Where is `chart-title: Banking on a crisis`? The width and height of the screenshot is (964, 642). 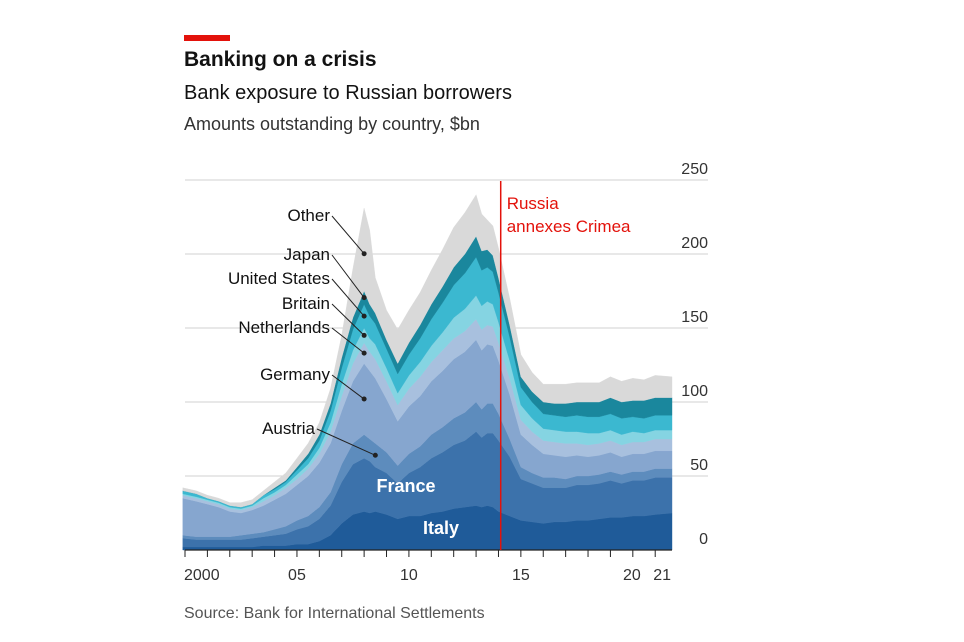 chart-title: Banking on a crisis is located at coordinates (280, 59).